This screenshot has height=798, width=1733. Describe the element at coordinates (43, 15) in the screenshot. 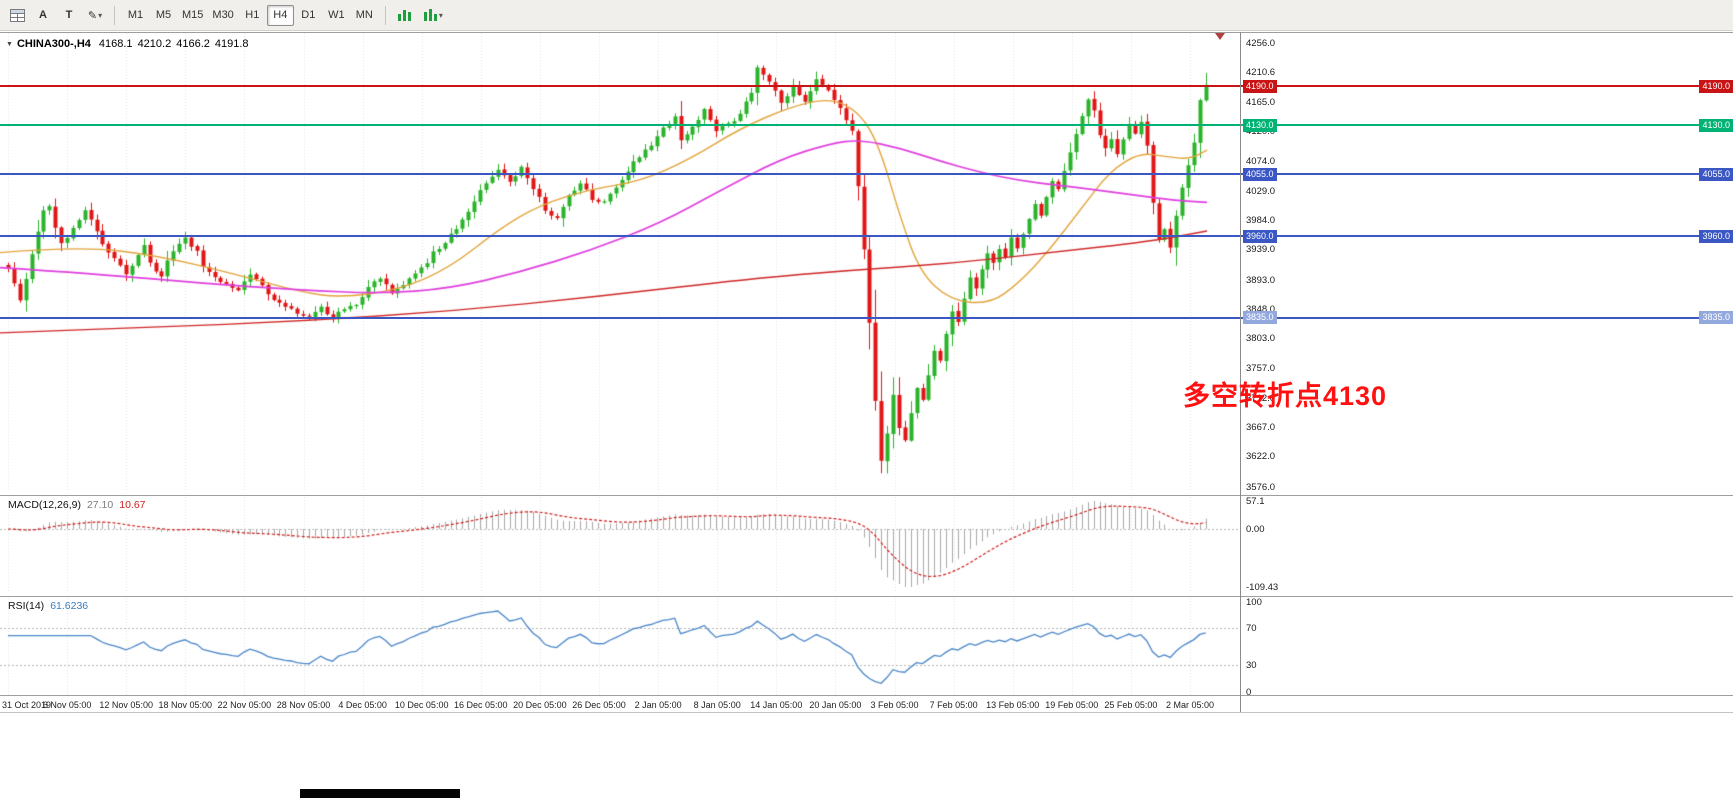

I see `pointer-tool-button: A` at that location.